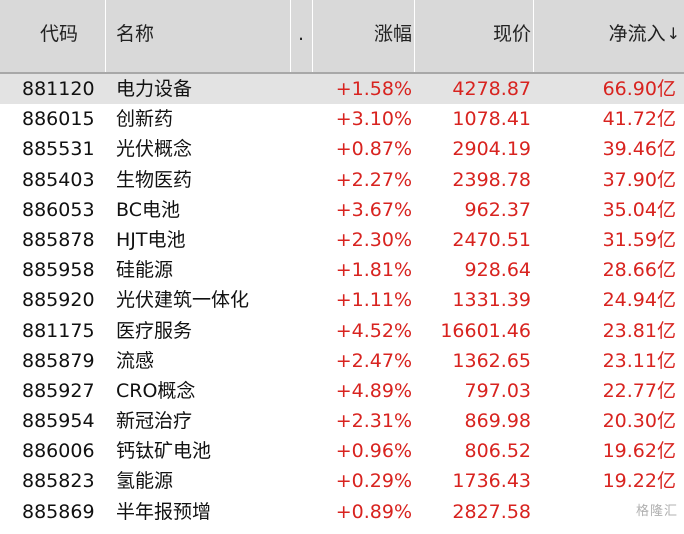 The height and width of the screenshot is (534, 684). I want to click on cell-name: 新冠治疗, so click(154, 421).